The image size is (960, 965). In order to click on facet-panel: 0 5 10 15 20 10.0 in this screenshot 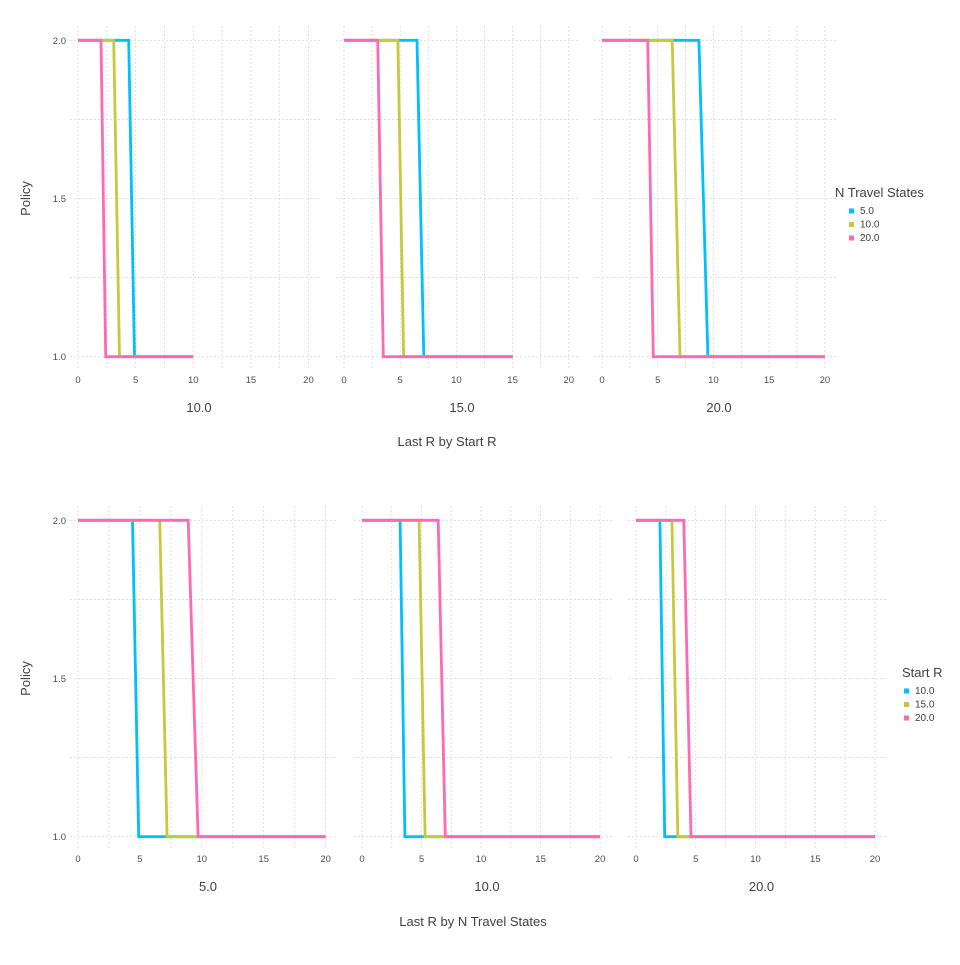, I will do `click(483, 700)`.